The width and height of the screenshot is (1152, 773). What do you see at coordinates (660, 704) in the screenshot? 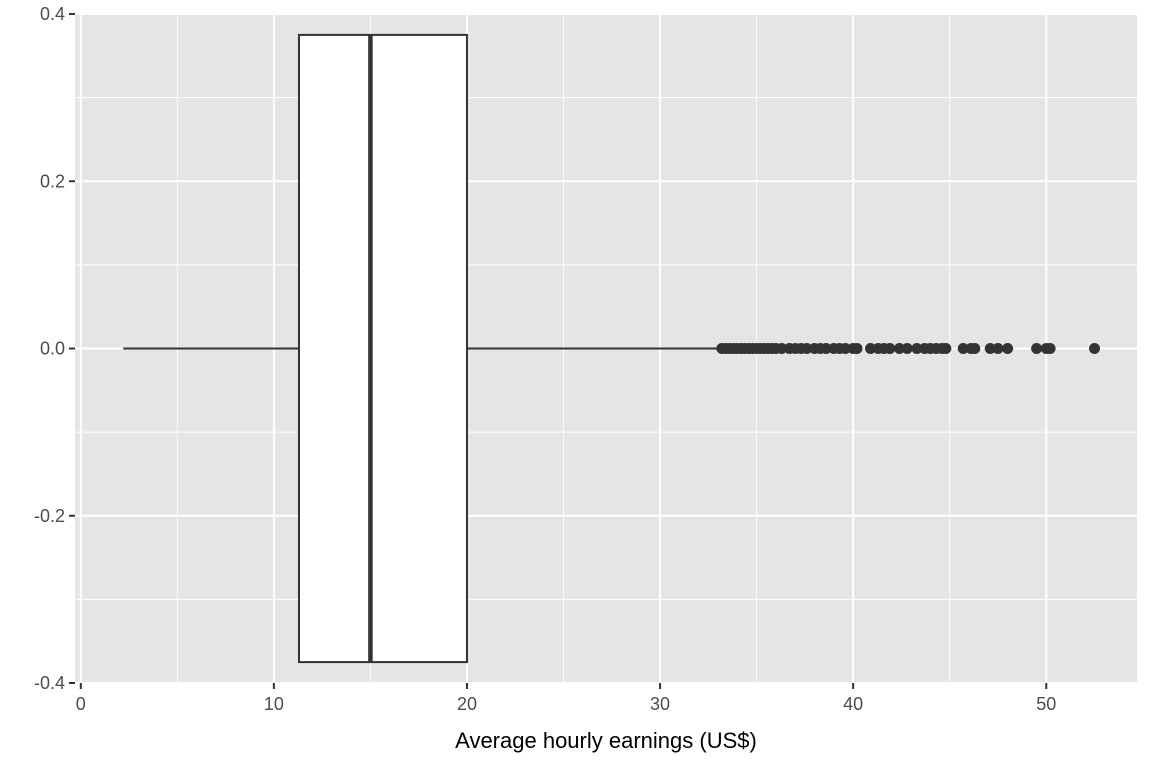
I see `x-tick-label: 30` at bounding box center [660, 704].